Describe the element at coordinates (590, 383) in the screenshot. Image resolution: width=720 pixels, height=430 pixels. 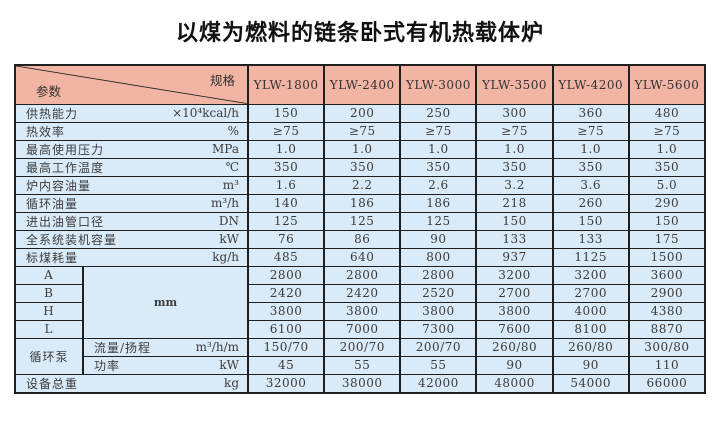
I see `value-cell: 54000` at that location.